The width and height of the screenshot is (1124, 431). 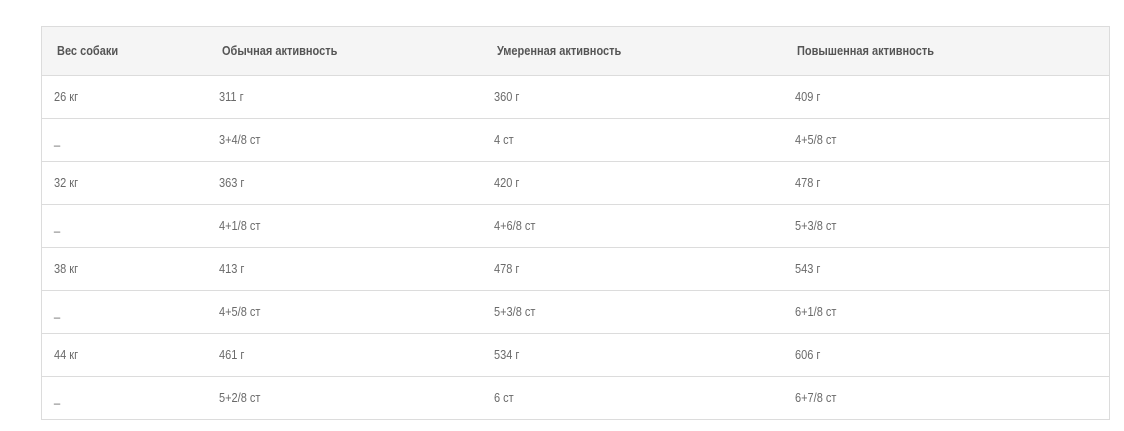 I want to click on table-cell: 534 г, so click(x=508, y=355).